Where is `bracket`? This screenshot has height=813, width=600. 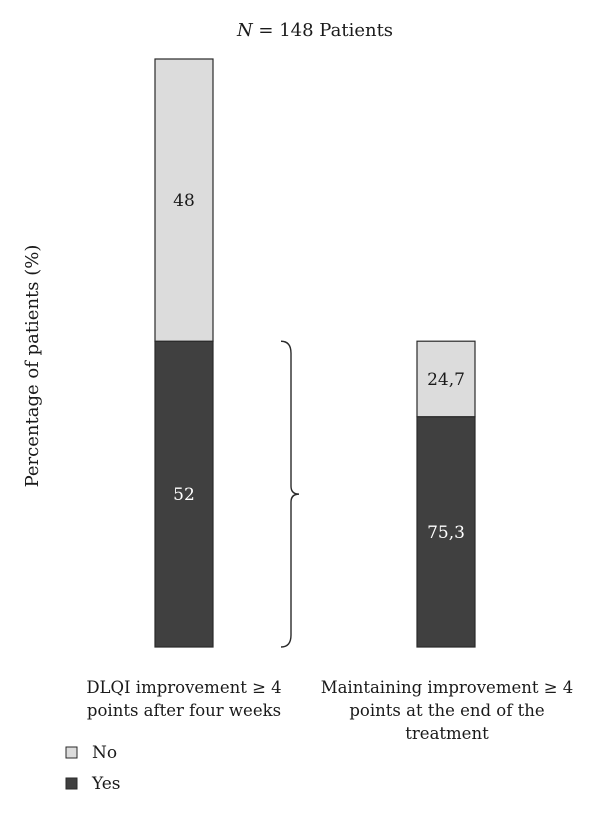
bracket is located at coordinates (290, 494).